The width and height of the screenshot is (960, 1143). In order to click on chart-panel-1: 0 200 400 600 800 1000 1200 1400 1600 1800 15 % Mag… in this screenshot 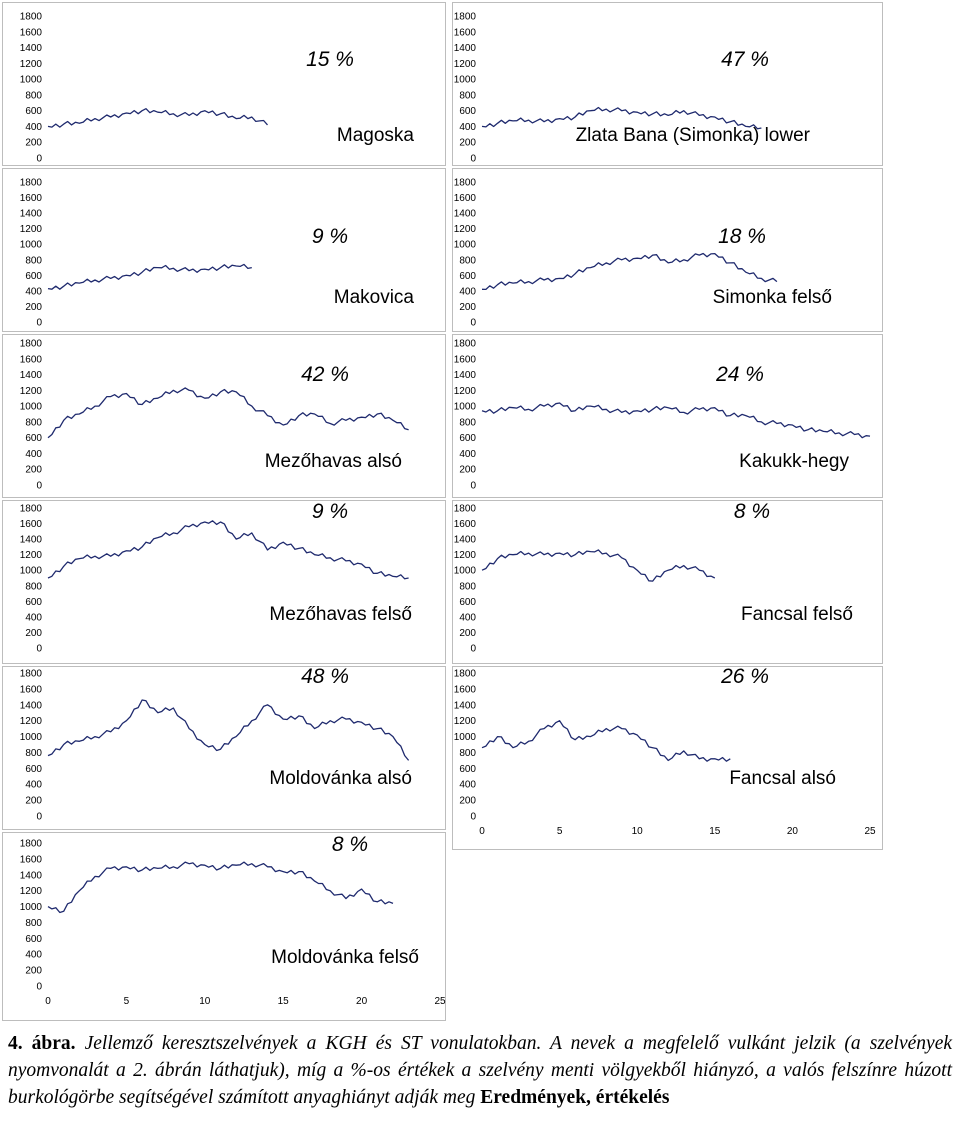, I will do `click(224, 84)`.